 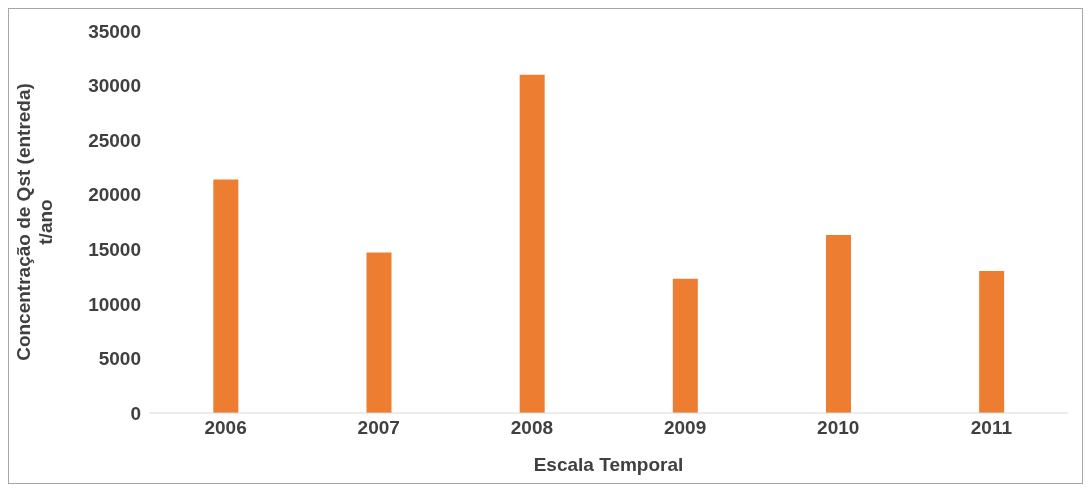 I want to click on x-tick-label: 2008, so click(x=532, y=428).